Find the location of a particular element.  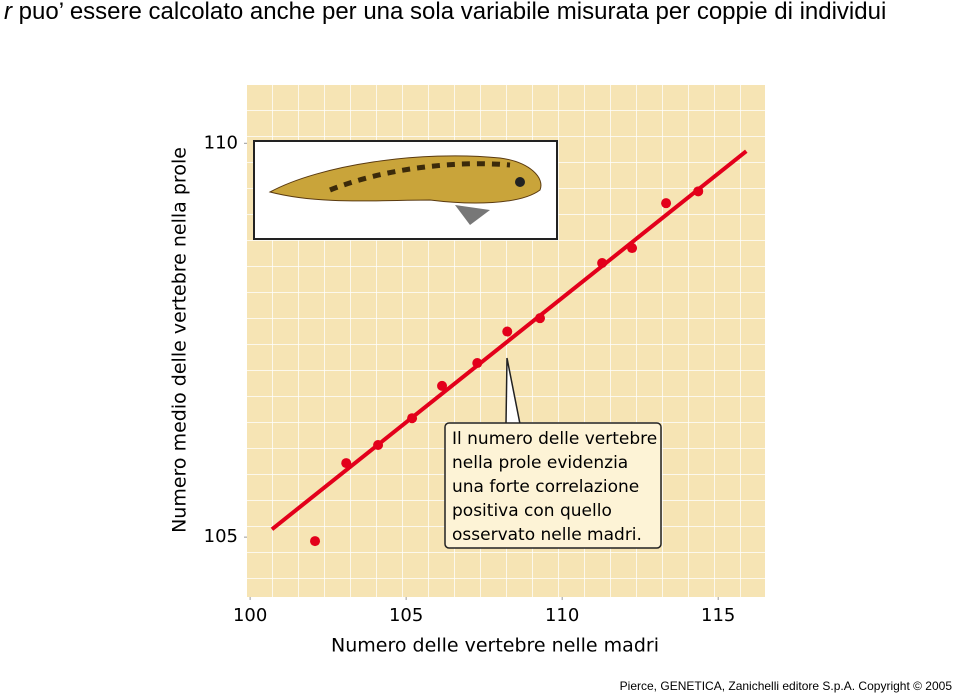

x-tick-label: 115 is located at coordinates (718, 615).